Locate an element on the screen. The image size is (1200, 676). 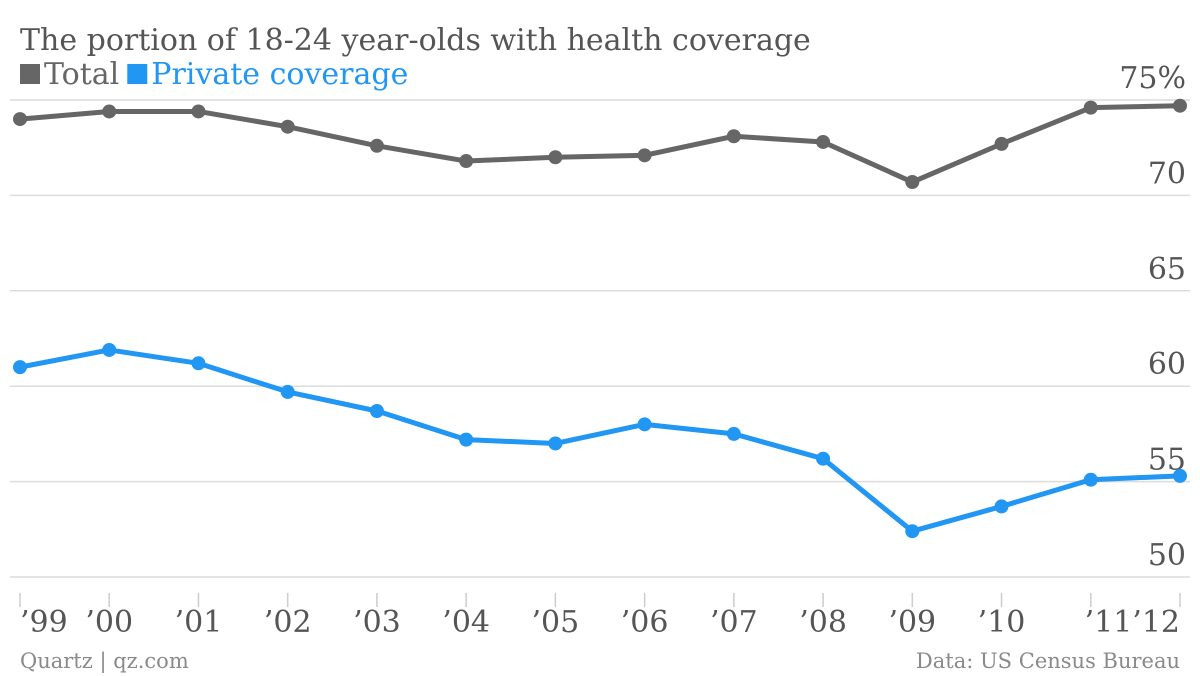
legend-label: Private coverage is located at coordinates (279, 74).